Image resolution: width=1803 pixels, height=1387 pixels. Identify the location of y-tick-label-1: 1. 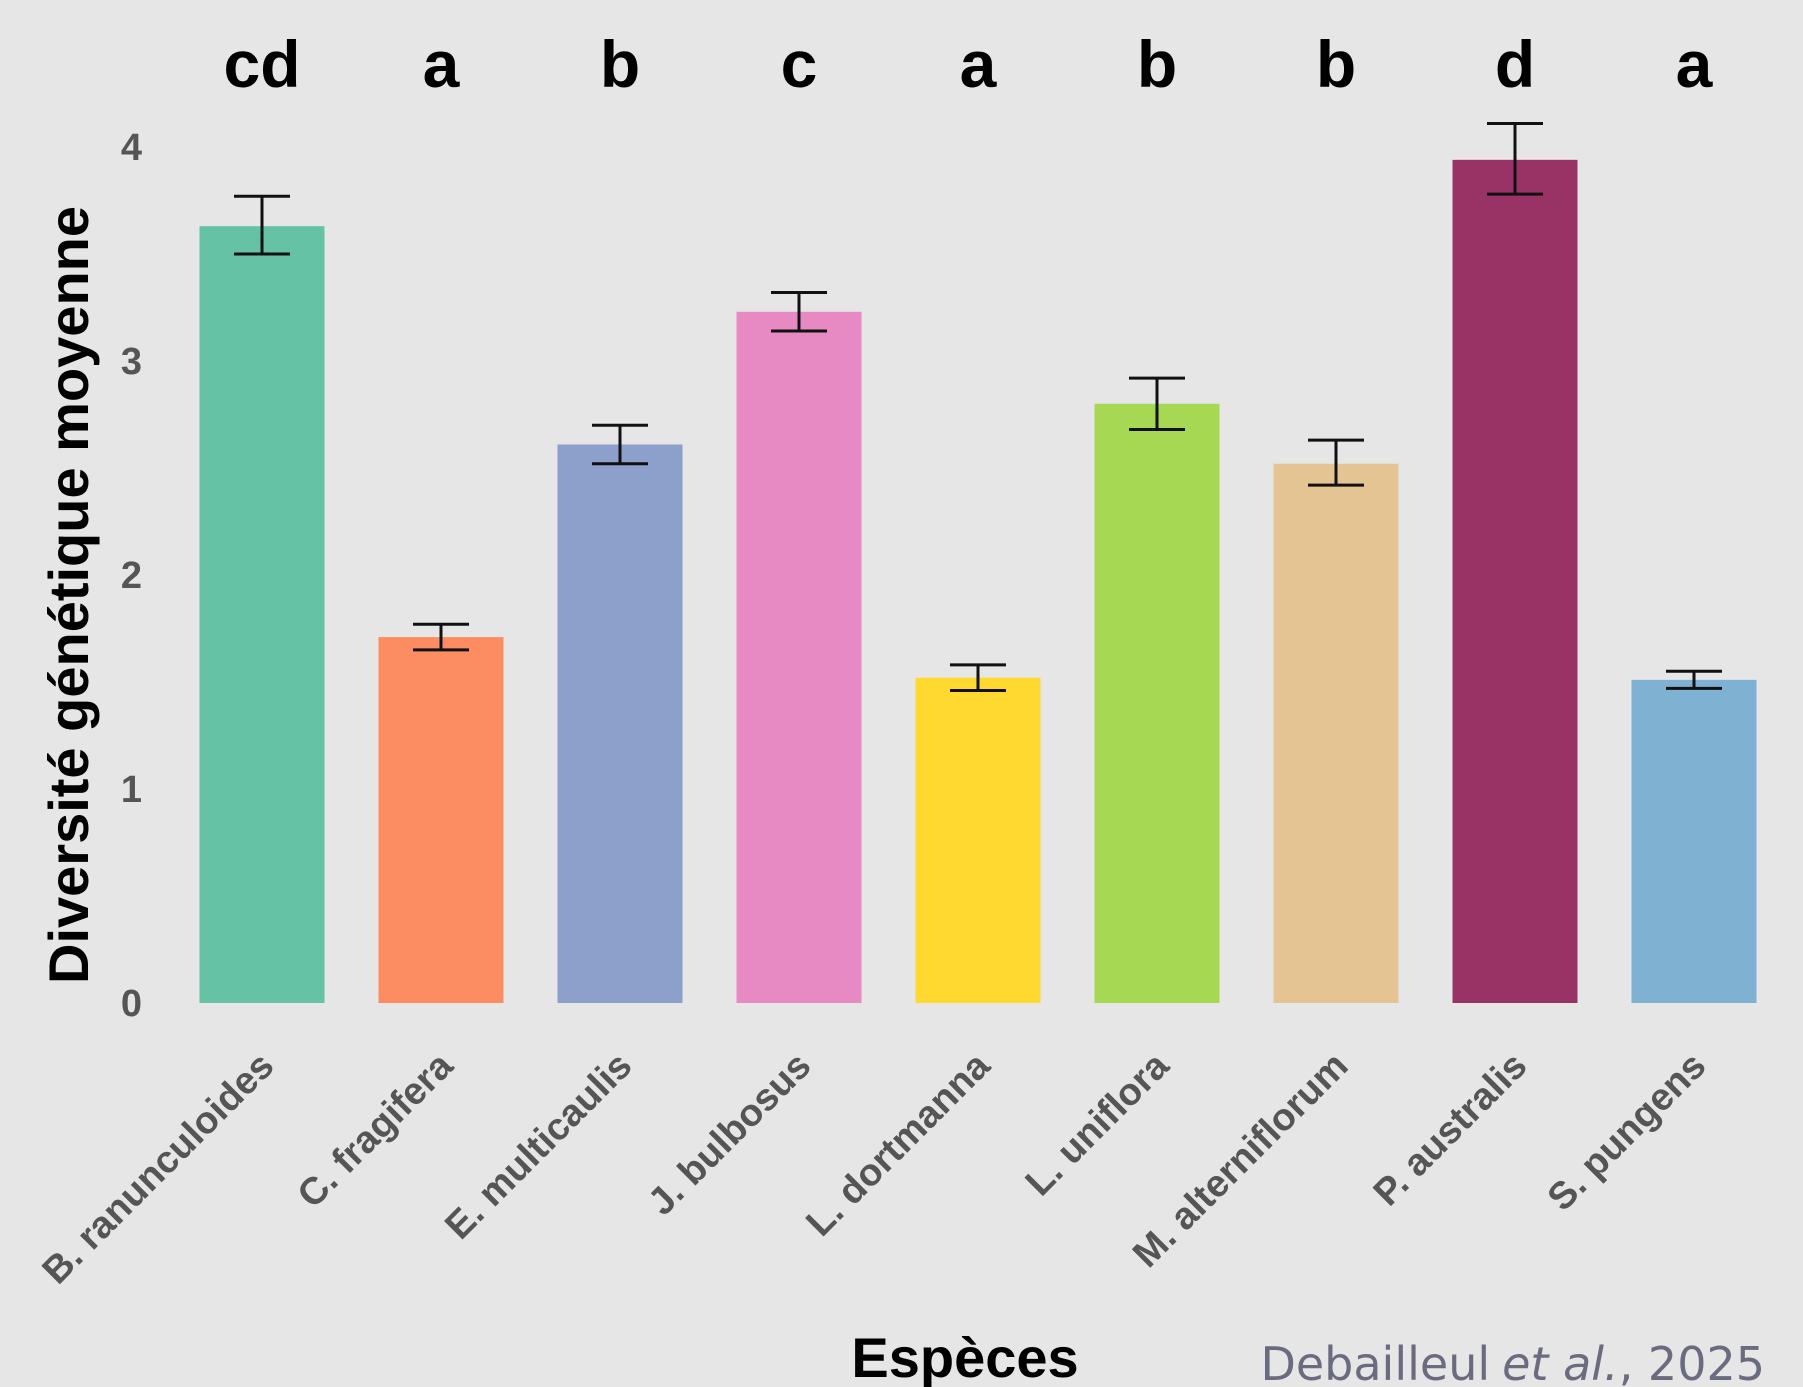
(131, 790).